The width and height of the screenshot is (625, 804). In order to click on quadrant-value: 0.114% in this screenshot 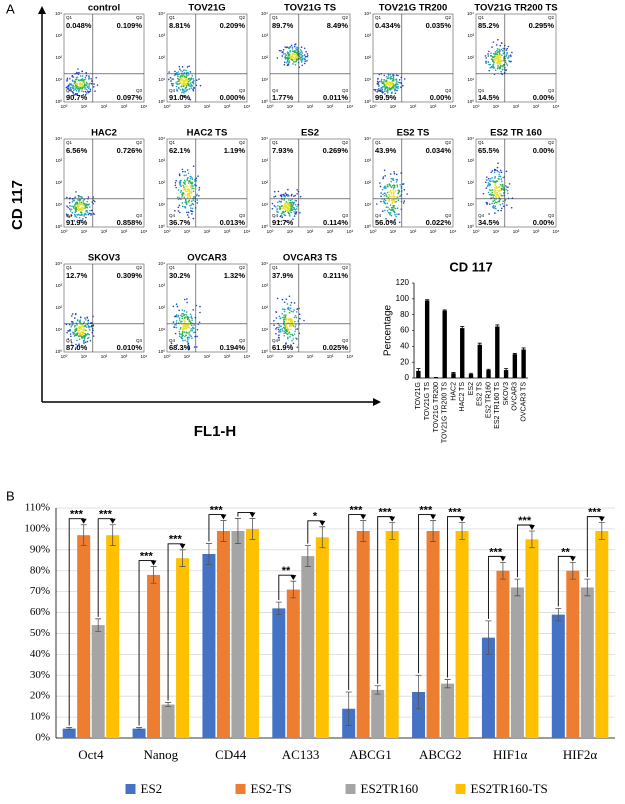, I will do `click(335, 222)`.